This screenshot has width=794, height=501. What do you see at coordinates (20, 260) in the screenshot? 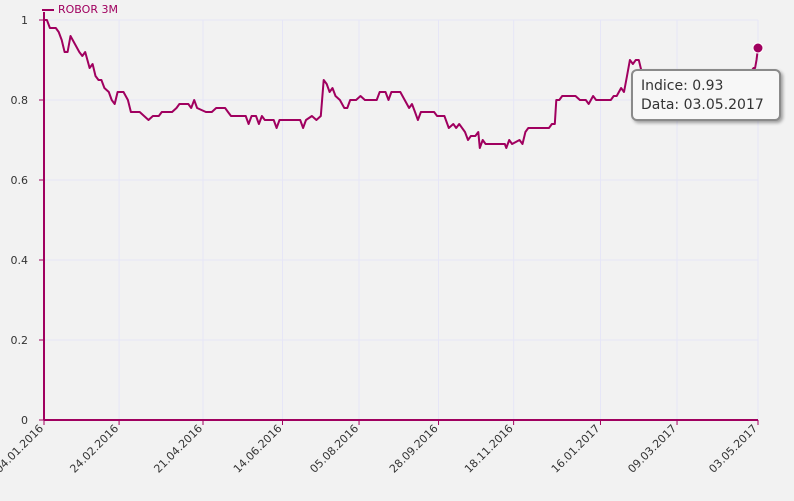
I see `y-tick-label: 0.4` at bounding box center [20, 260].